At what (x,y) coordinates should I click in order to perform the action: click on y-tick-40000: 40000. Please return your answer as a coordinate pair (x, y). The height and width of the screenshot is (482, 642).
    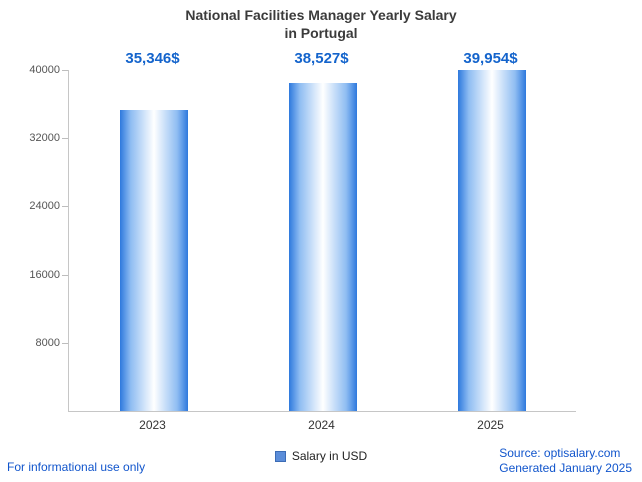
    Looking at the image, I should click on (34, 70).